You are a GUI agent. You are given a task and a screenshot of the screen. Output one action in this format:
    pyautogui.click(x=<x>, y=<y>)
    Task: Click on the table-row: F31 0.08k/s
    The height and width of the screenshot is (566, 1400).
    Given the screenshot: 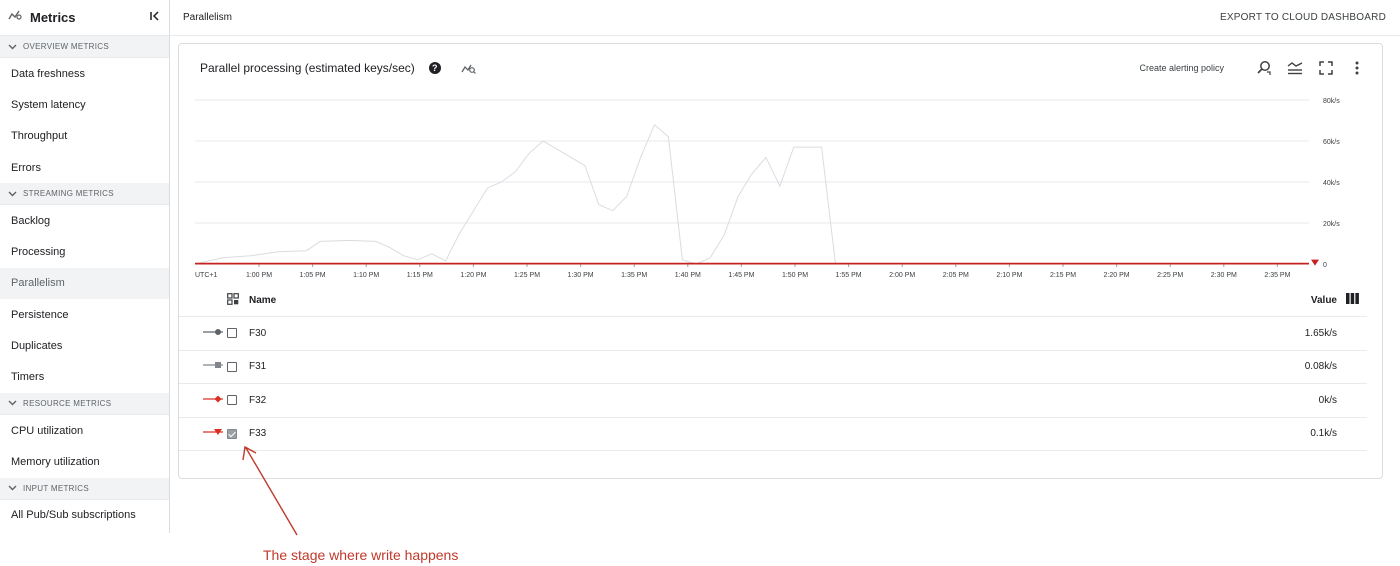 What is the action you would take?
    pyautogui.click(x=773, y=367)
    